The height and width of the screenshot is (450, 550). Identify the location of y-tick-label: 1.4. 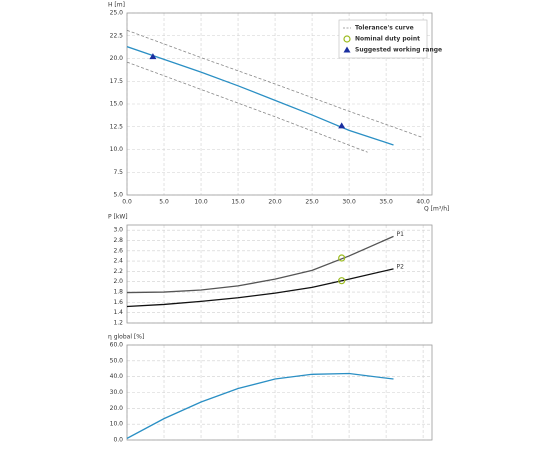
(118, 312).